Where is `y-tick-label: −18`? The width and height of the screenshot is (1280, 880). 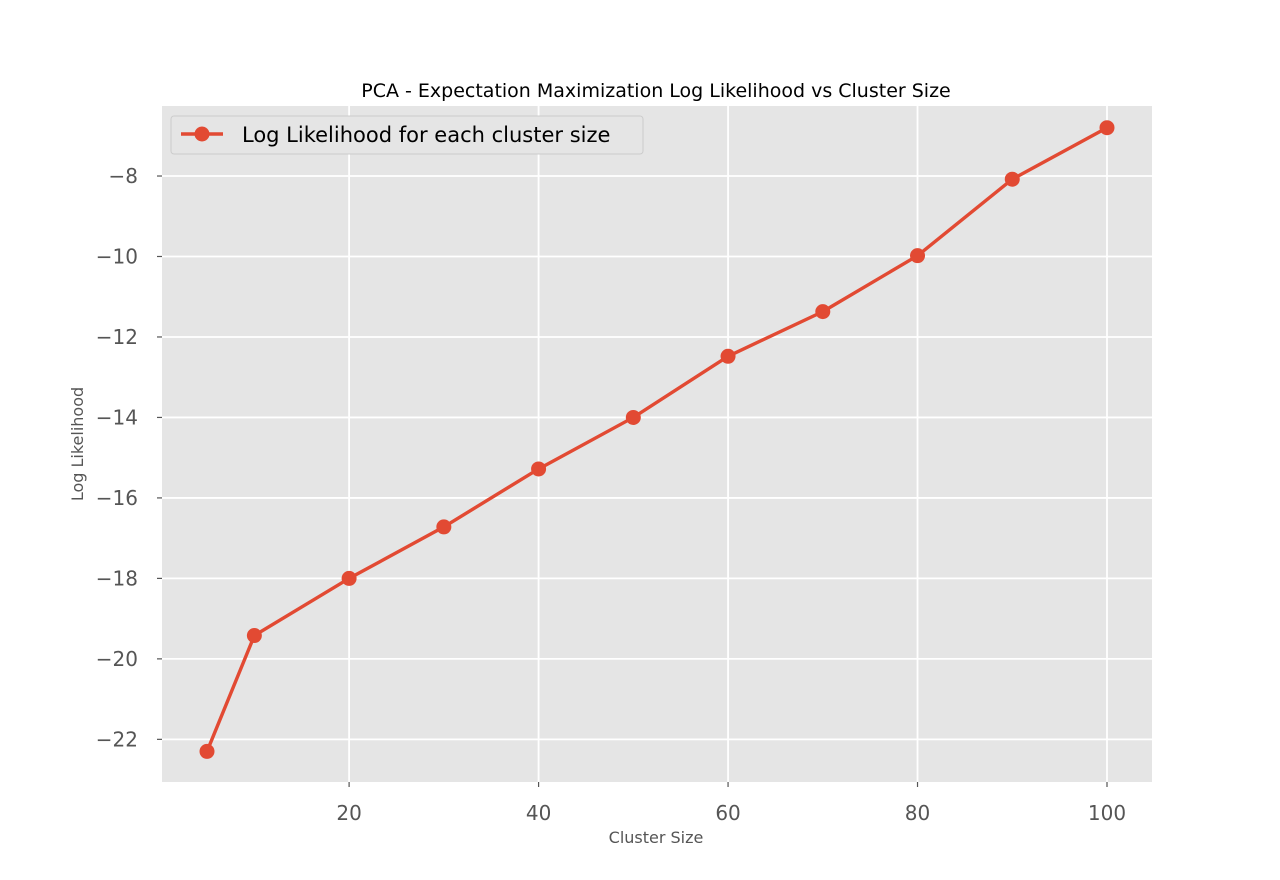 y-tick-label: −18 is located at coordinates (117, 578).